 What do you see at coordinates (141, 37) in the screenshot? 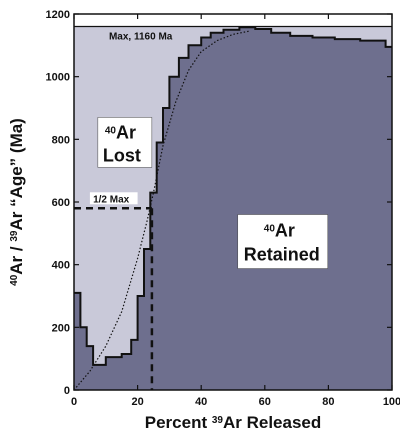
I see `max-age-annotation: Max, 1160 Ma` at bounding box center [141, 37].